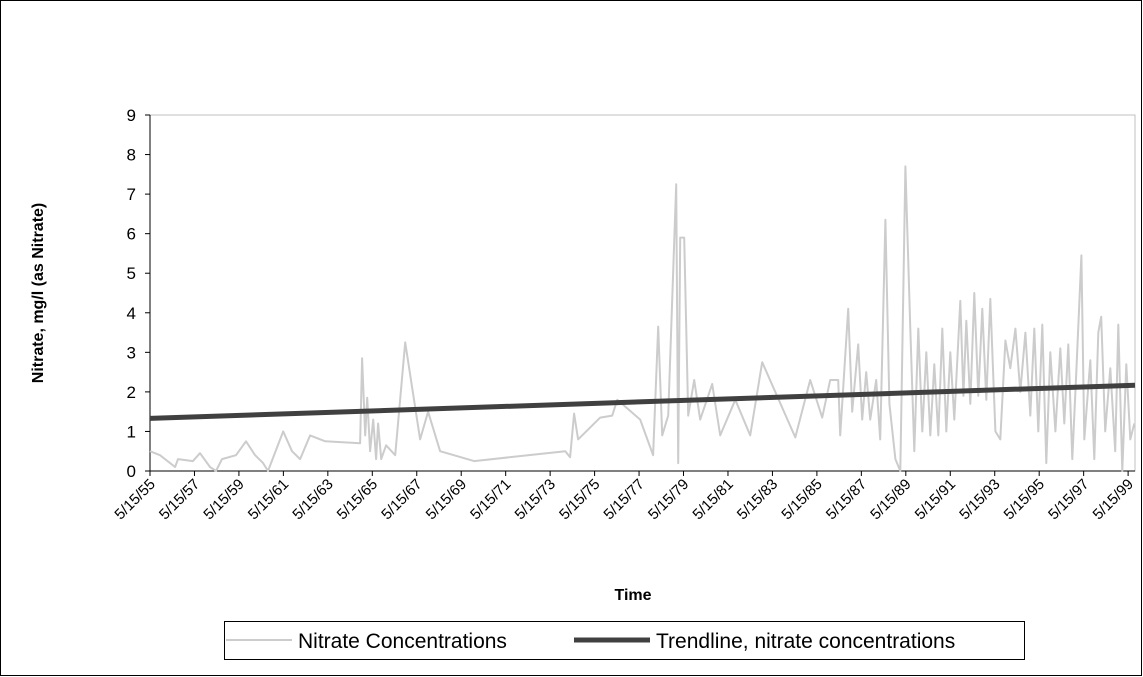 The height and width of the screenshot is (677, 1143). Describe the element at coordinates (131, 431) in the screenshot. I see `y-tick-label: 1` at that location.